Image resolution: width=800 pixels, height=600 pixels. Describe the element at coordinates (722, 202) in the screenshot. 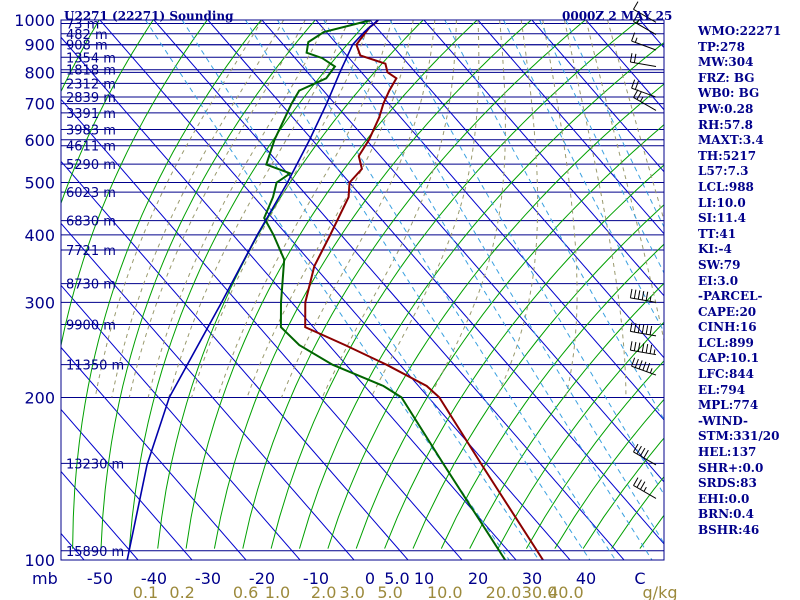

I see `index-item: LI:10.0` at that location.